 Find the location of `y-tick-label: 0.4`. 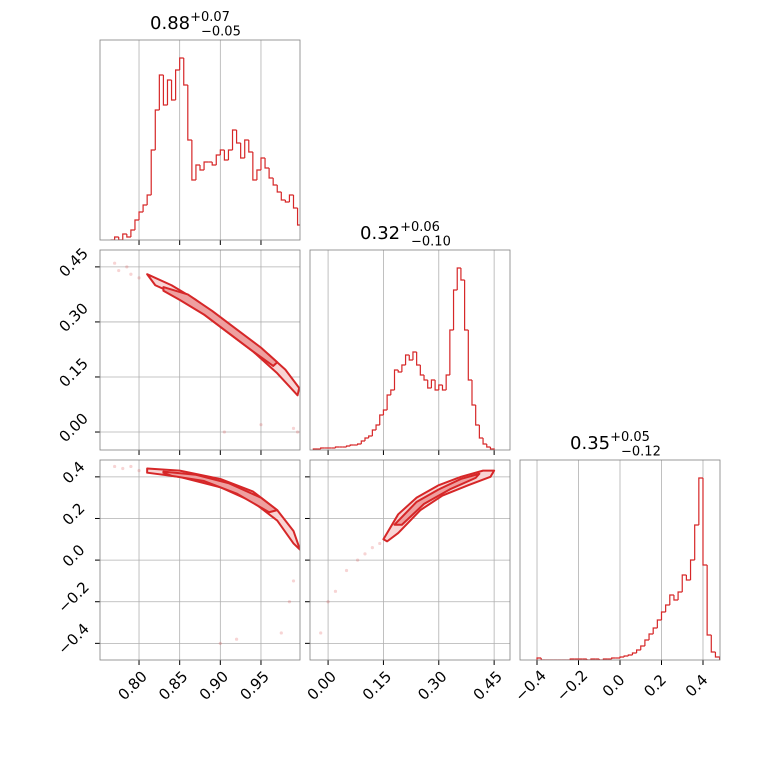

y-tick-label: 0.4 is located at coordinates (74, 473).